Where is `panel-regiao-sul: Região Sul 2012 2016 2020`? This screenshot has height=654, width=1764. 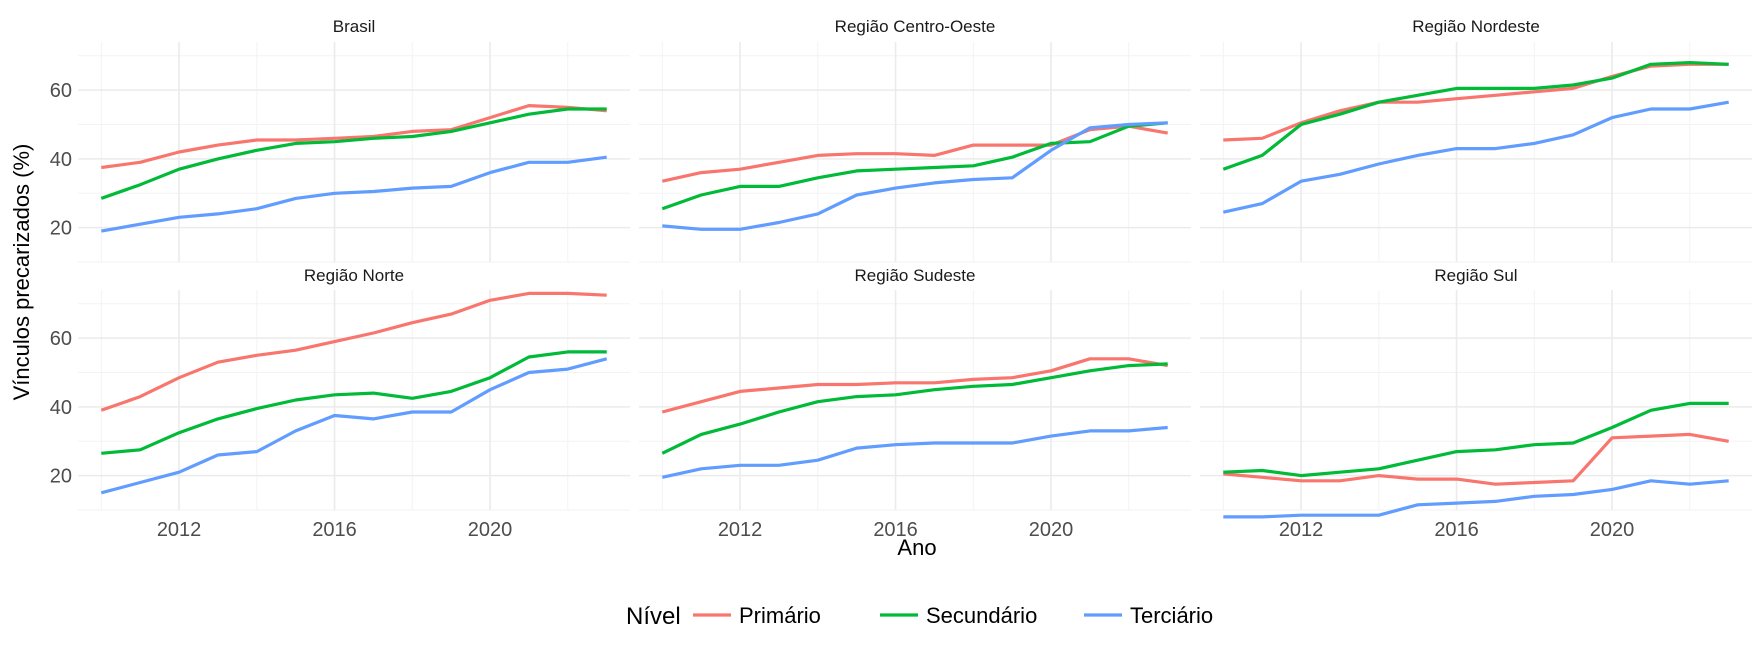 panel-regiao-sul: Região Sul 2012 2016 2020 is located at coordinates (1476, 403).